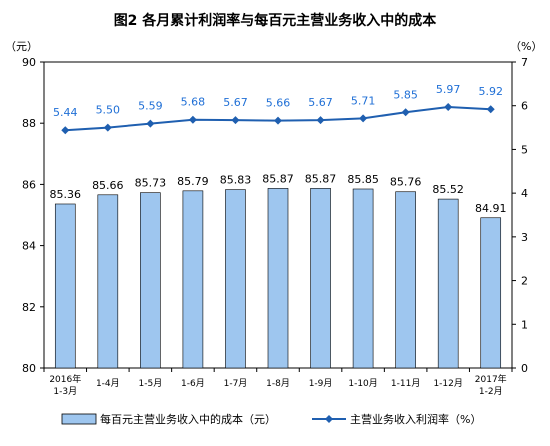  What do you see at coordinates (524, 193) in the screenshot?
I see `right-tick-label: 4` at bounding box center [524, 193].